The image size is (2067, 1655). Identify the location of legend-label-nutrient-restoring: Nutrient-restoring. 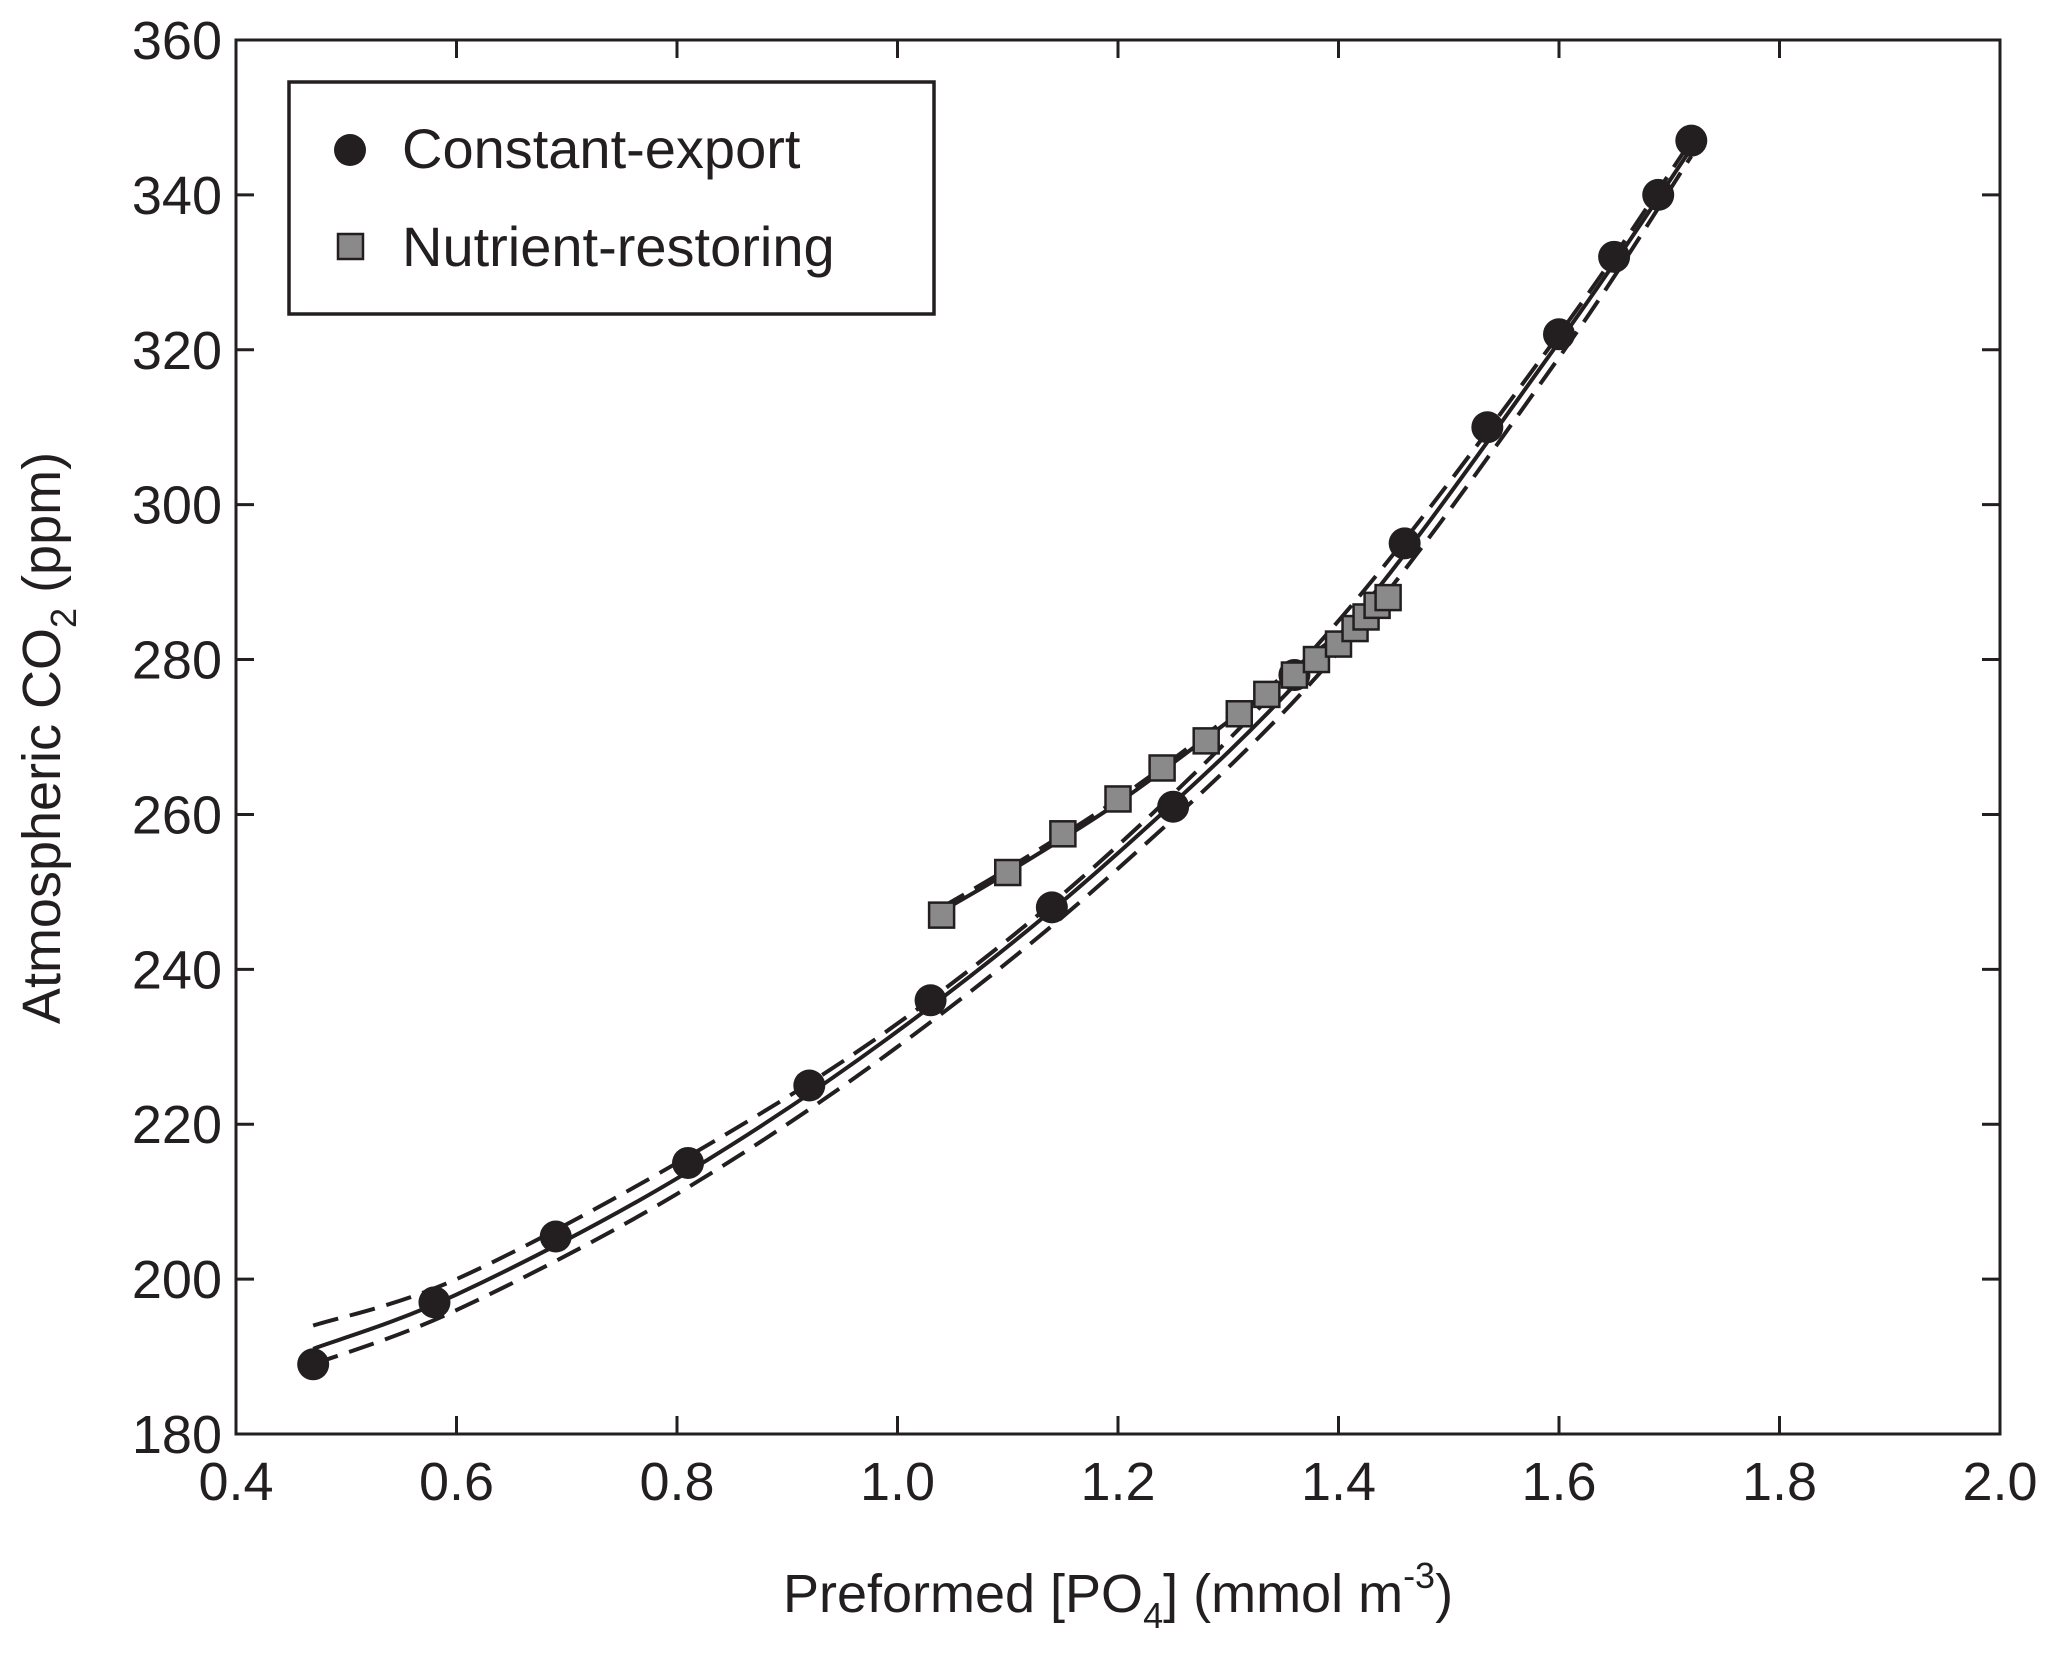
(618, 246).